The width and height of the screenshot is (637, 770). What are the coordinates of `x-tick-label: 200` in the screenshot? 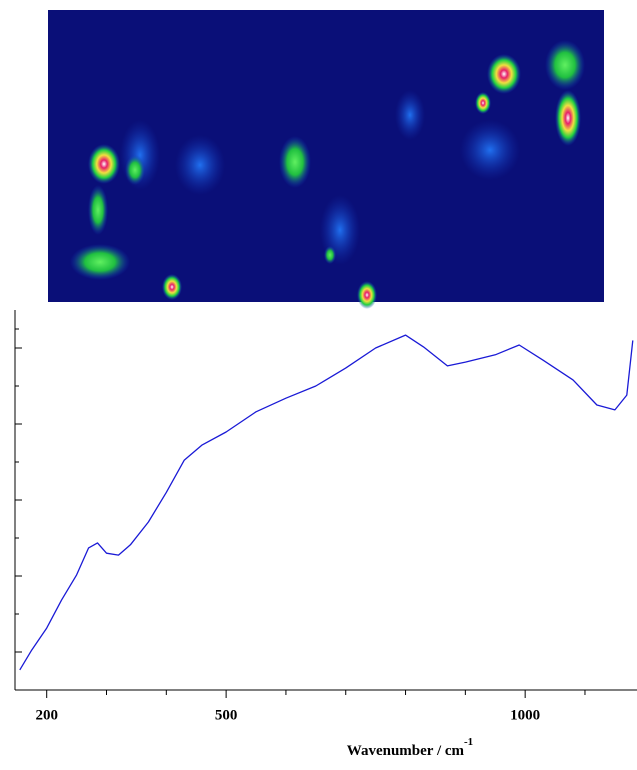 It's located at (46, 715).